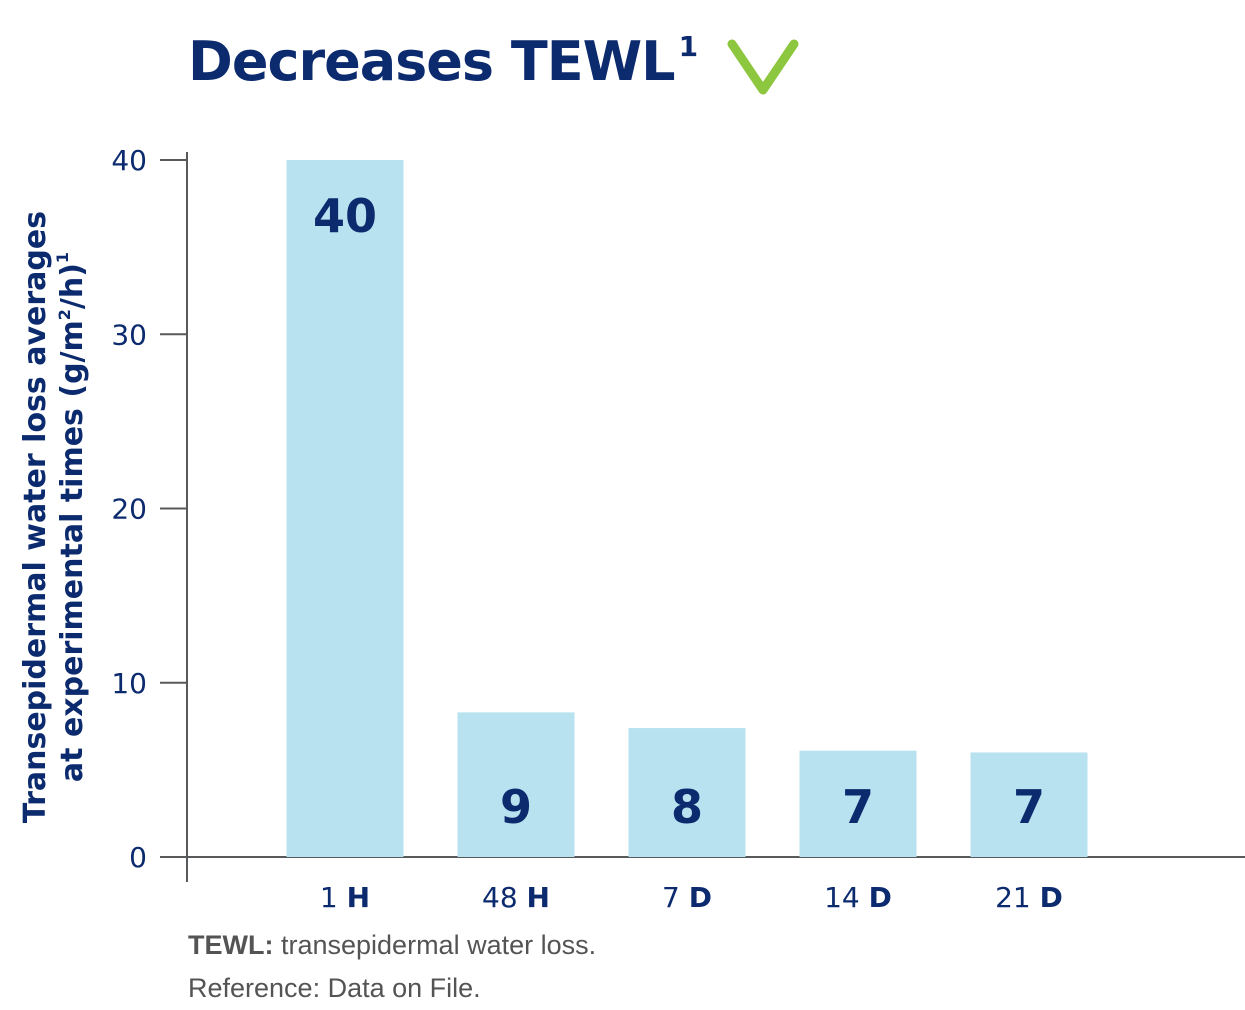 The image size is (1245, 1010). Describe the element at coordinates (231, 945) in the screenshot. I see `footnote-term: TEWL:` at that location.